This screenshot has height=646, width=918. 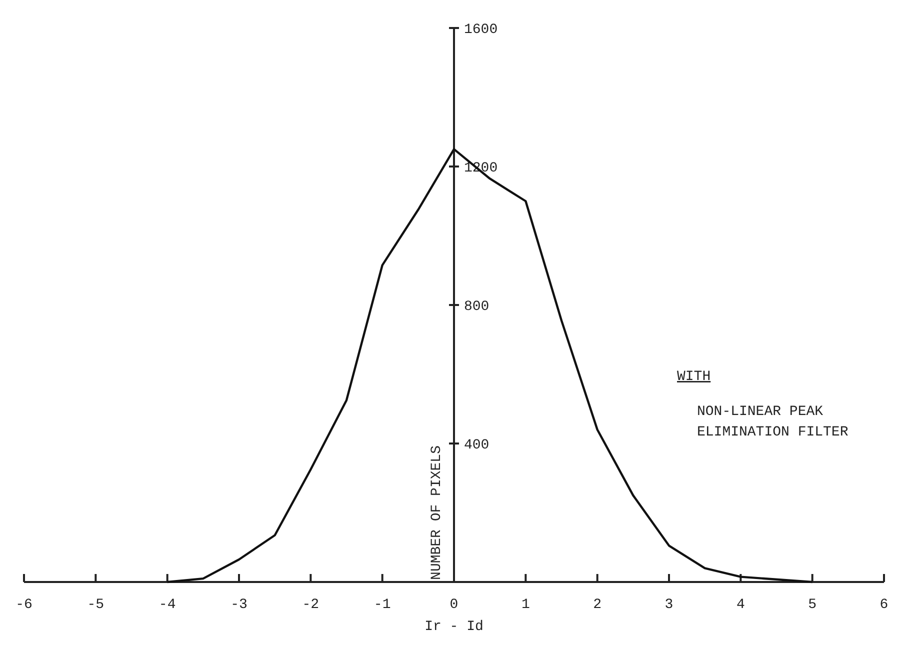 What do you see at coordinates (477, 445) in the screenshot?
I see `y-tick-label: 400` at bounding box center [477, 445].